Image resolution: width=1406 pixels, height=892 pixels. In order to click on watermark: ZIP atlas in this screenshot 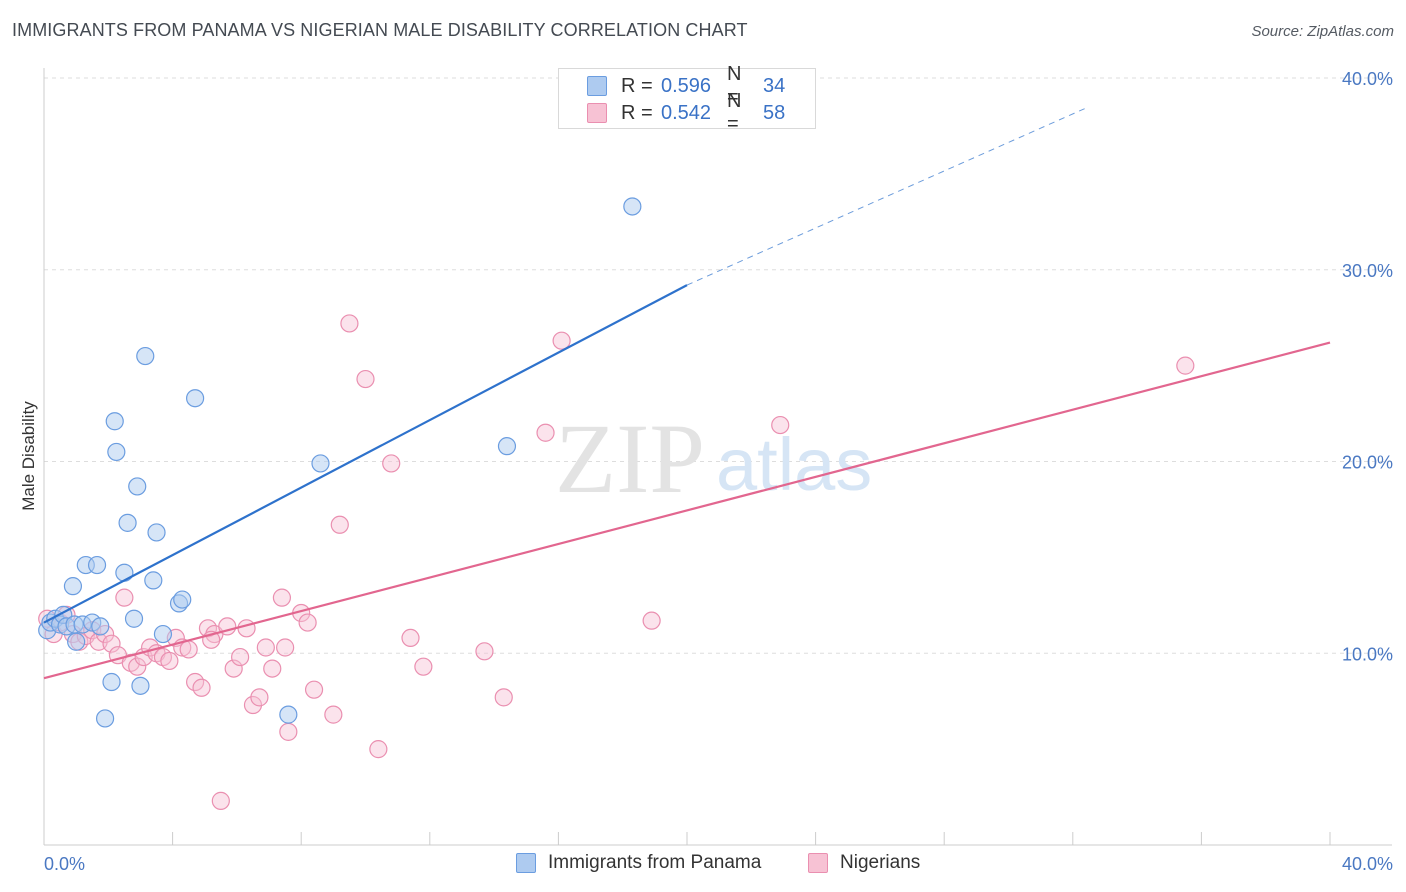, I will do `click(713, 458)`.